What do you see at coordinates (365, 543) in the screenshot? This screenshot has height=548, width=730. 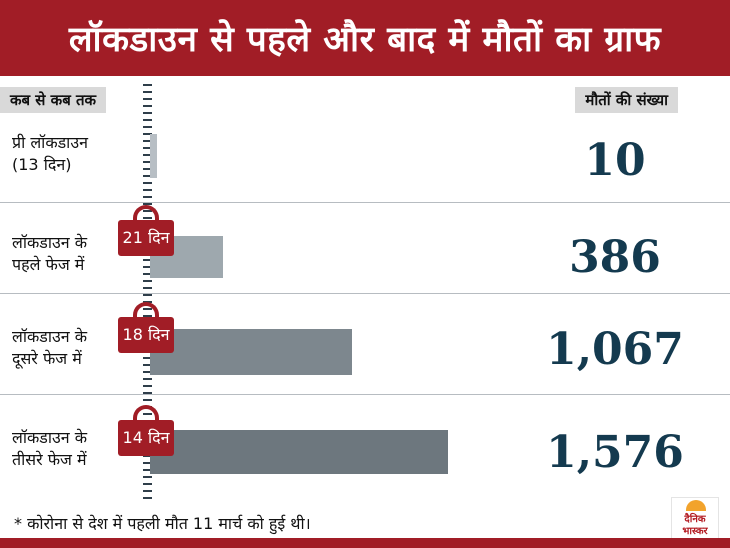 I see `bottom-bar` at bounding box center [365, 543].